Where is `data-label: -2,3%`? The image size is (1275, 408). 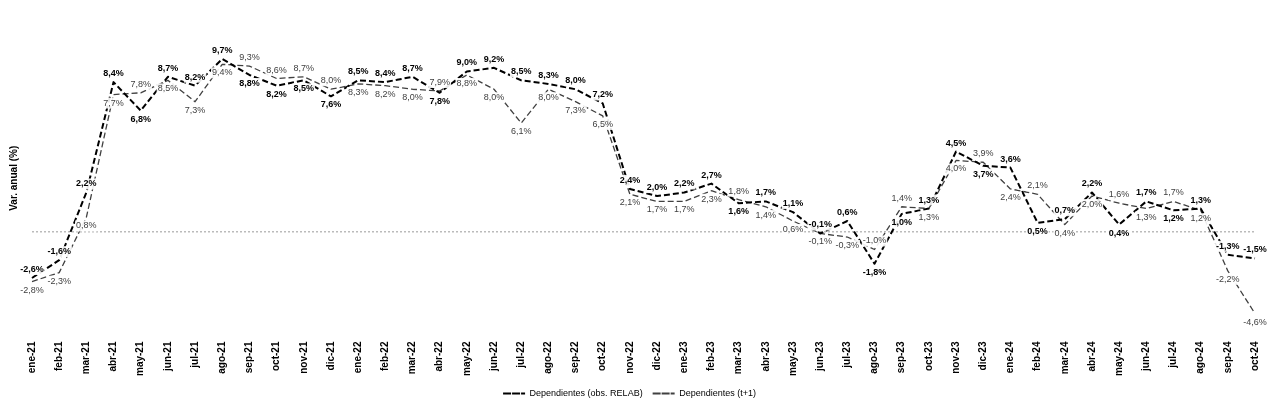
data-label: -2,3% is located at coordinates (59, 280).